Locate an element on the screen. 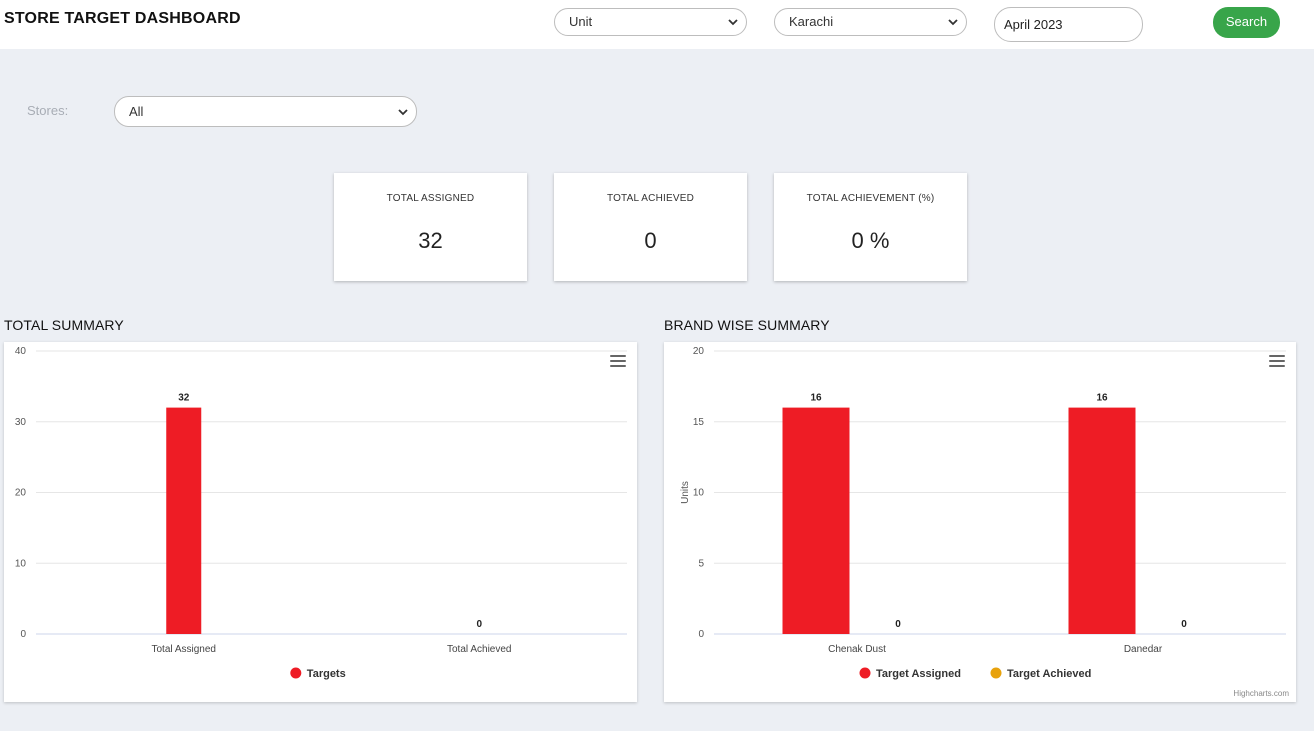 The image size is (1314, 731). month-input: April 2023 is located at coordinates (1068, 24).